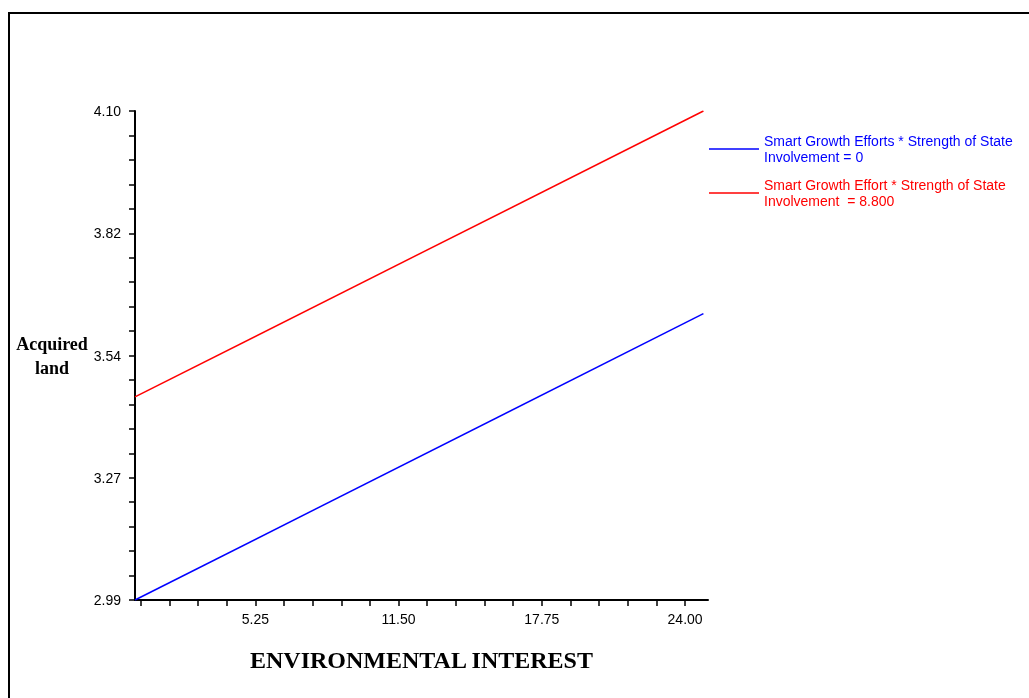 This screenshot has width=1029, height=698. Describe the element at coordinates (107, 111) in the screenshot. I see `y-tick-label: 4.10` at that location.